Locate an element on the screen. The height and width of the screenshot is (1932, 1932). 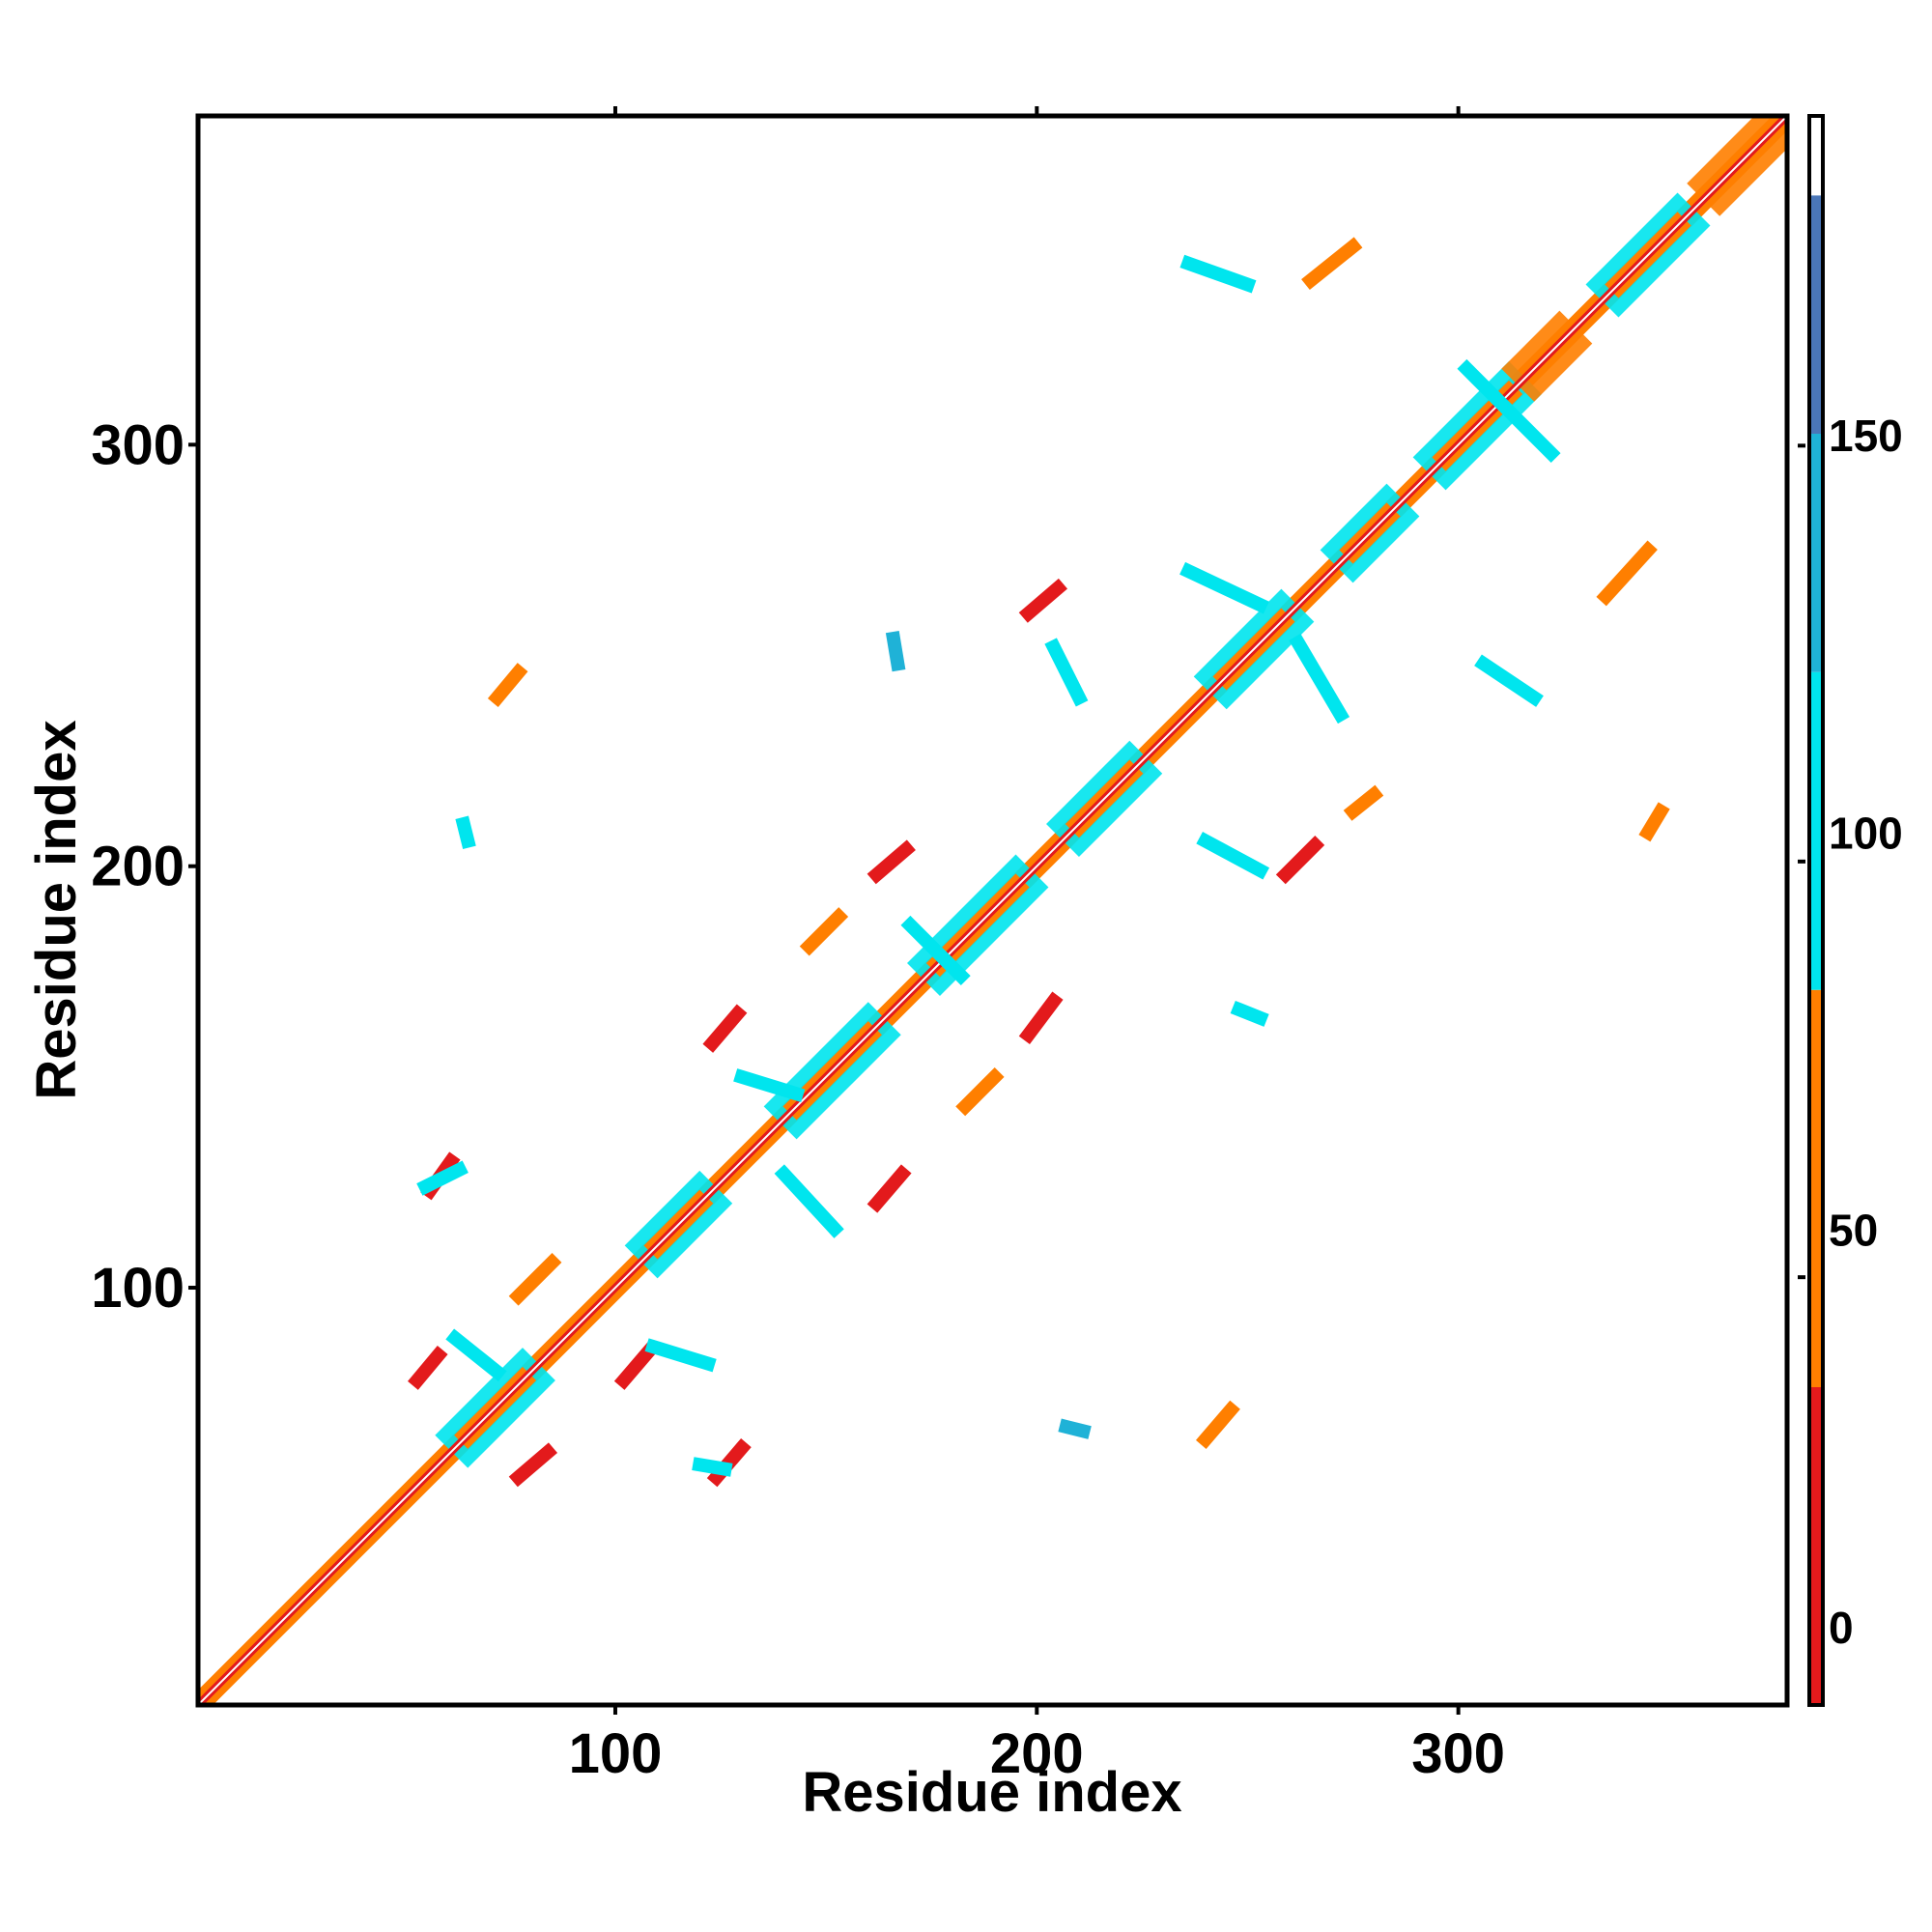
x-tick-label: 200 is located at coordinates (1037, 1753).